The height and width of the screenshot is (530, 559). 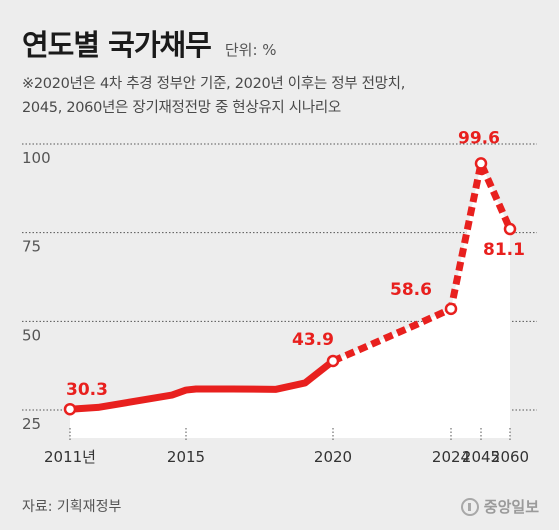 I want to click on chart-title: 연도별 국가채무, so click(x=117, y=45).